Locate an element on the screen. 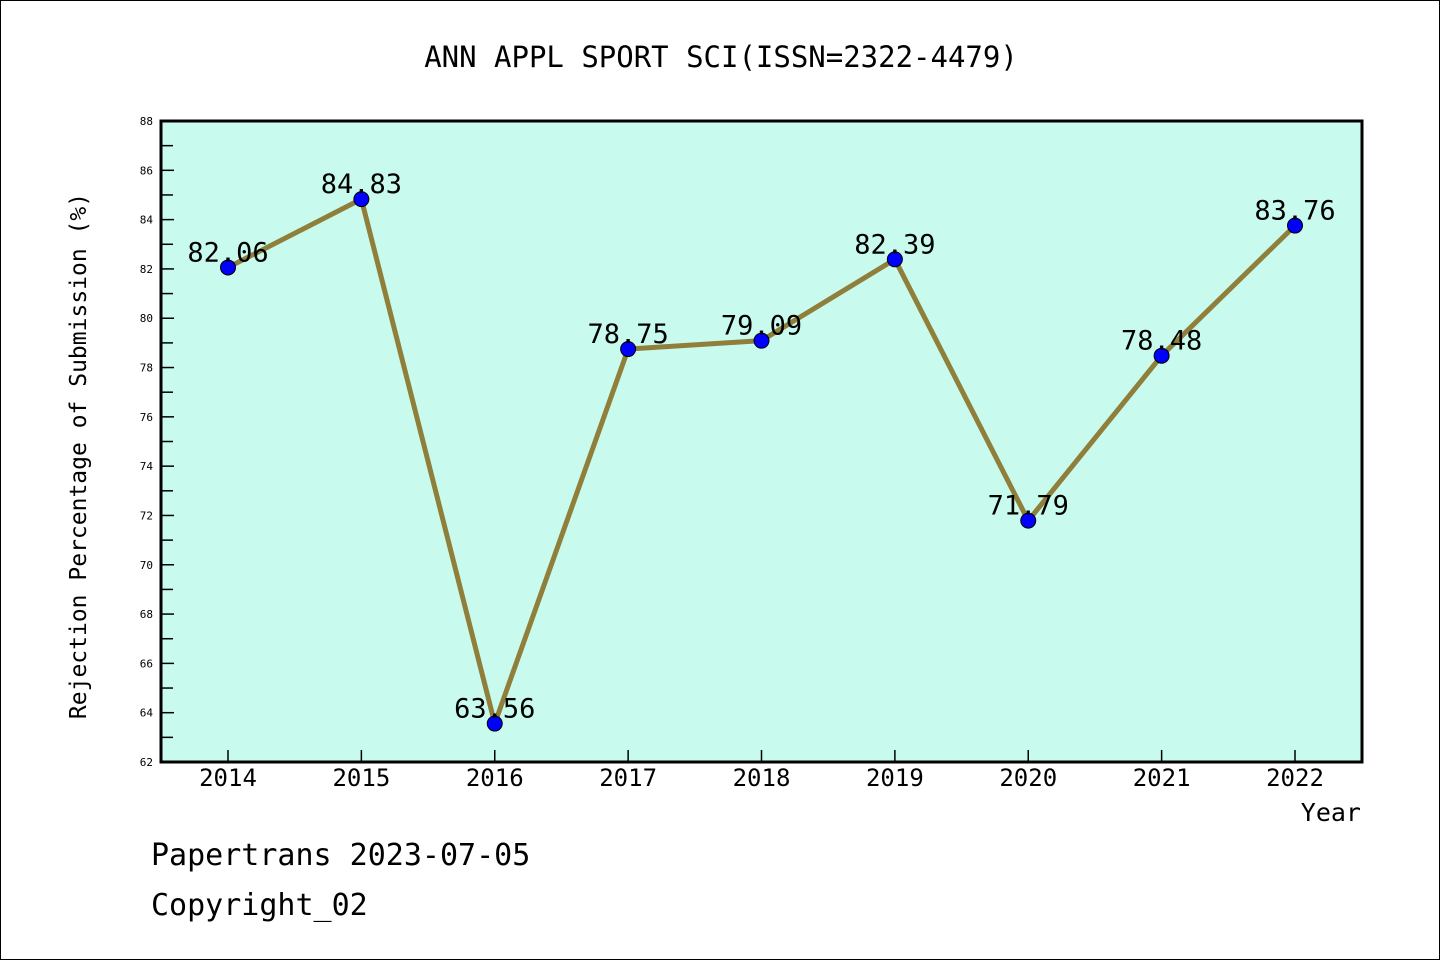  y-tick-label: 88 is located at coordinates (146, 121).